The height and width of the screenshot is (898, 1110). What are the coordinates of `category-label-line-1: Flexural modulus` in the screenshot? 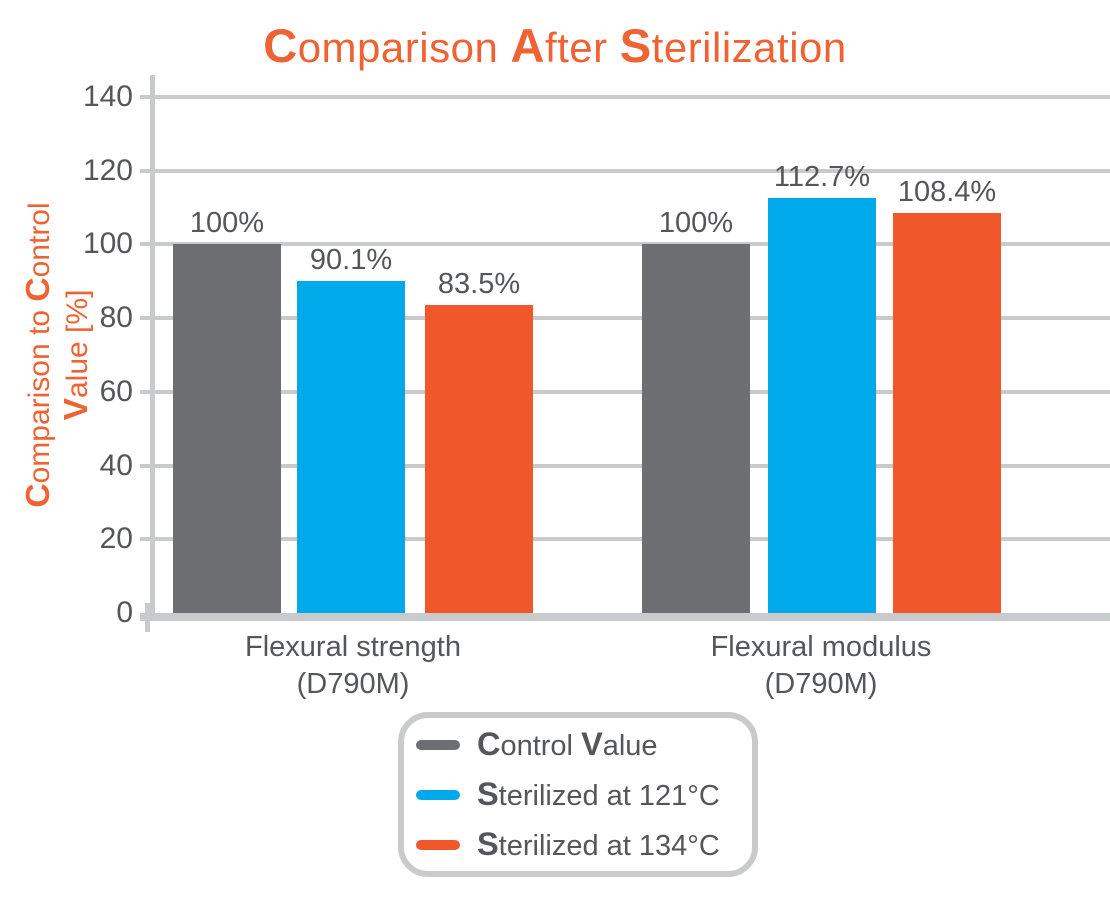 It's located at (821, 647).